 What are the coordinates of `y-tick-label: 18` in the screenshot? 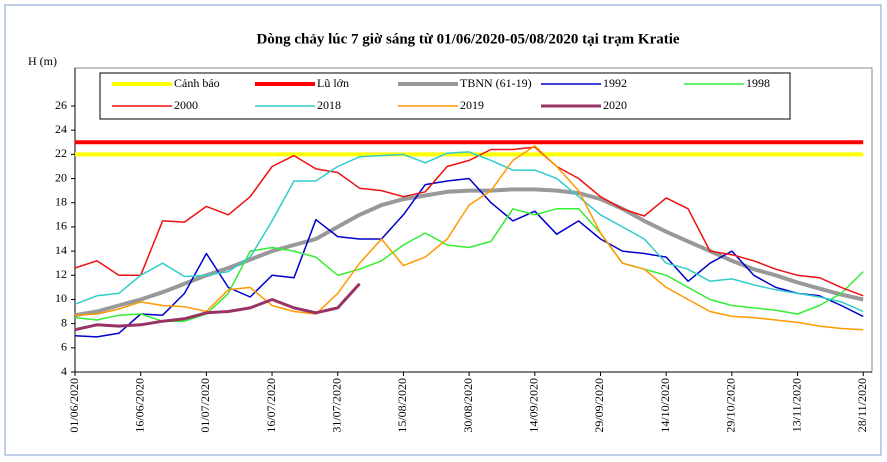 It's located at (61, 201).